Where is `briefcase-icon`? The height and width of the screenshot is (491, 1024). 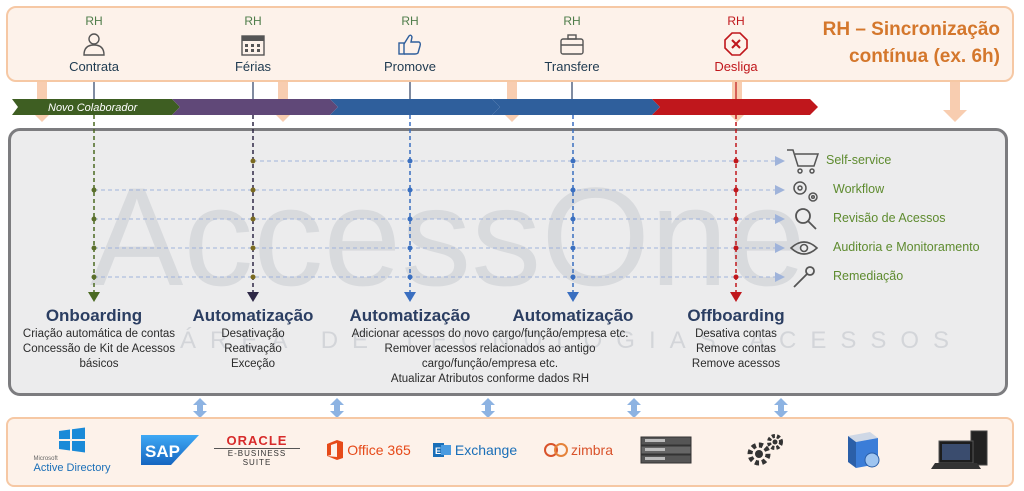 briefcase-icon is located at coordinates (572, 44).